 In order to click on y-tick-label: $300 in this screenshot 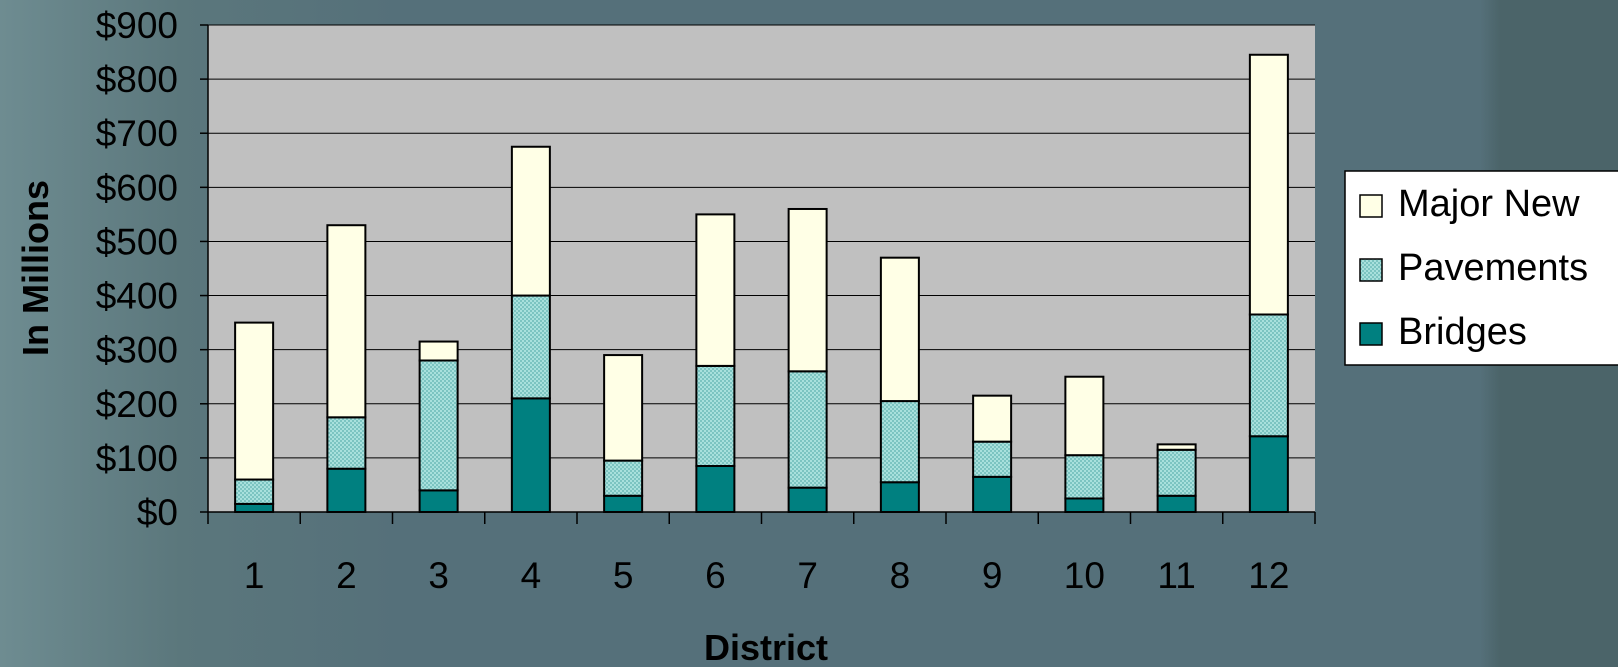, I will do `click(137, 350)`.